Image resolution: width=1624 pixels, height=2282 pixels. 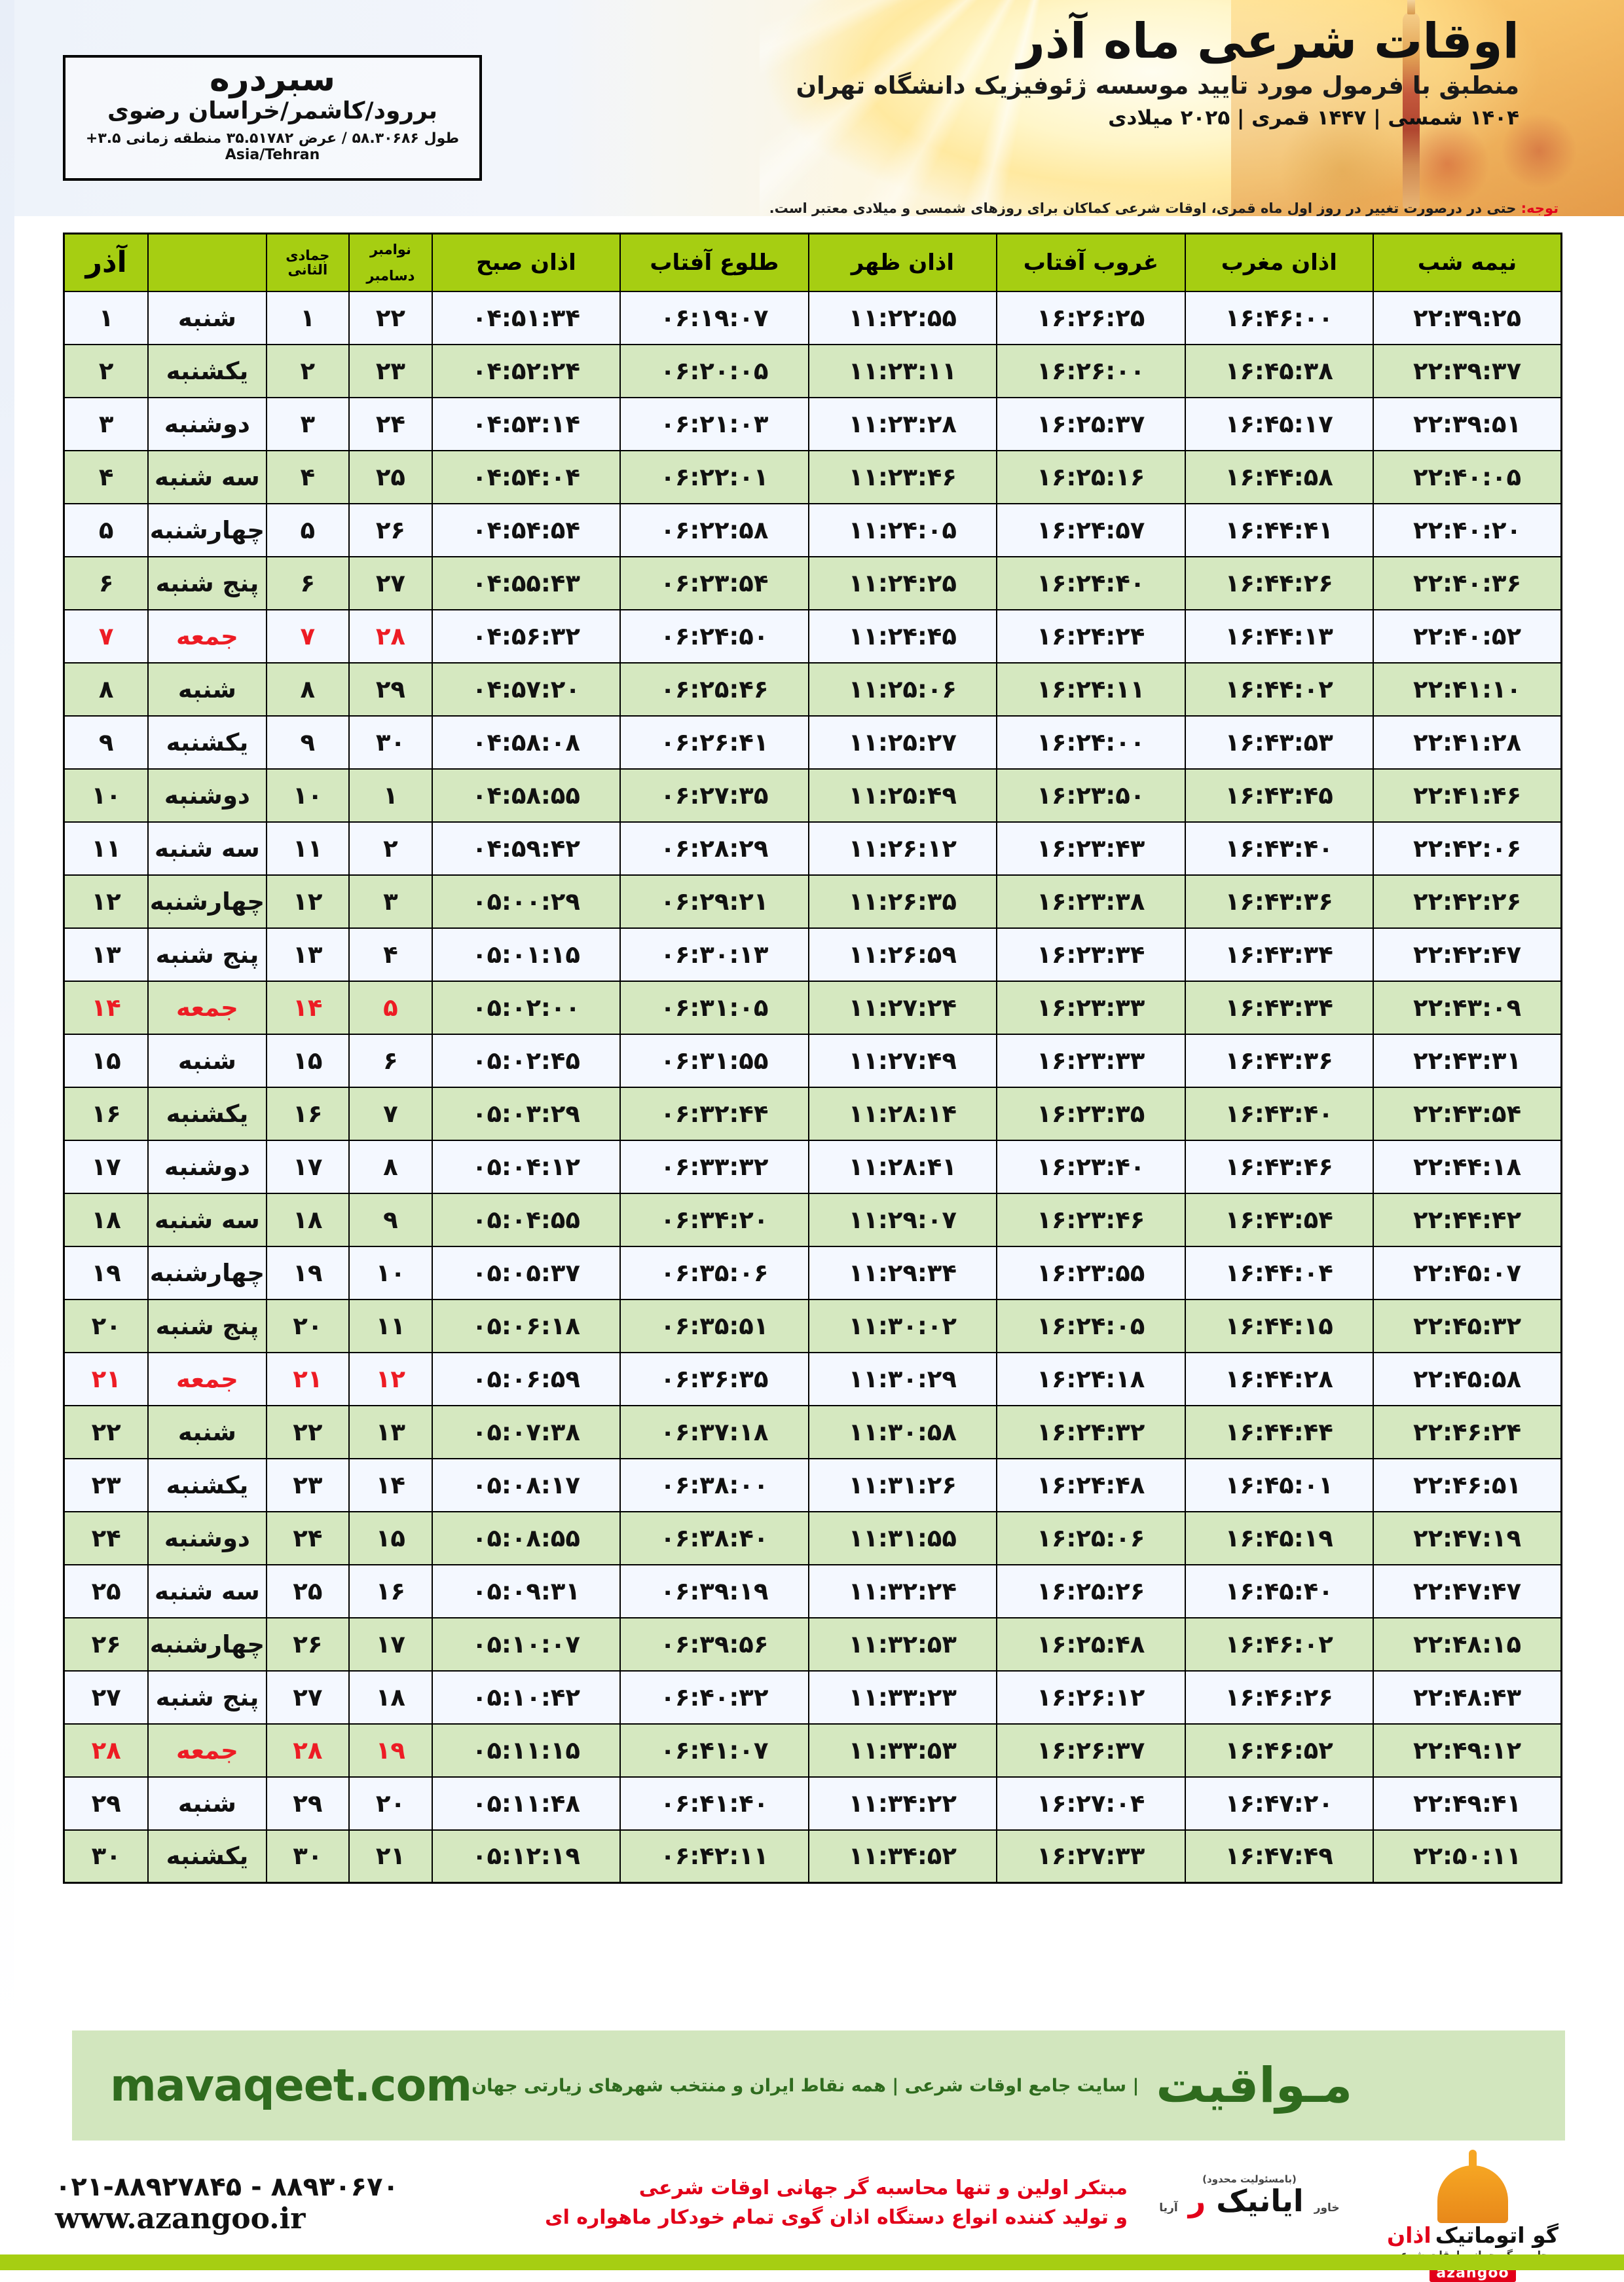 I want to click on cell-day: ۹, so click(x=106, y=742).